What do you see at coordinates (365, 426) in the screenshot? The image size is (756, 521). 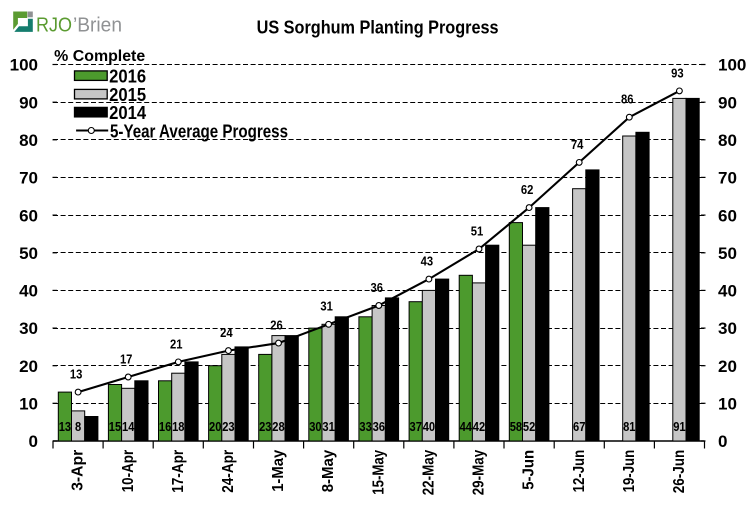 I see `svg-text: 33` at bounding box center [365, 426].